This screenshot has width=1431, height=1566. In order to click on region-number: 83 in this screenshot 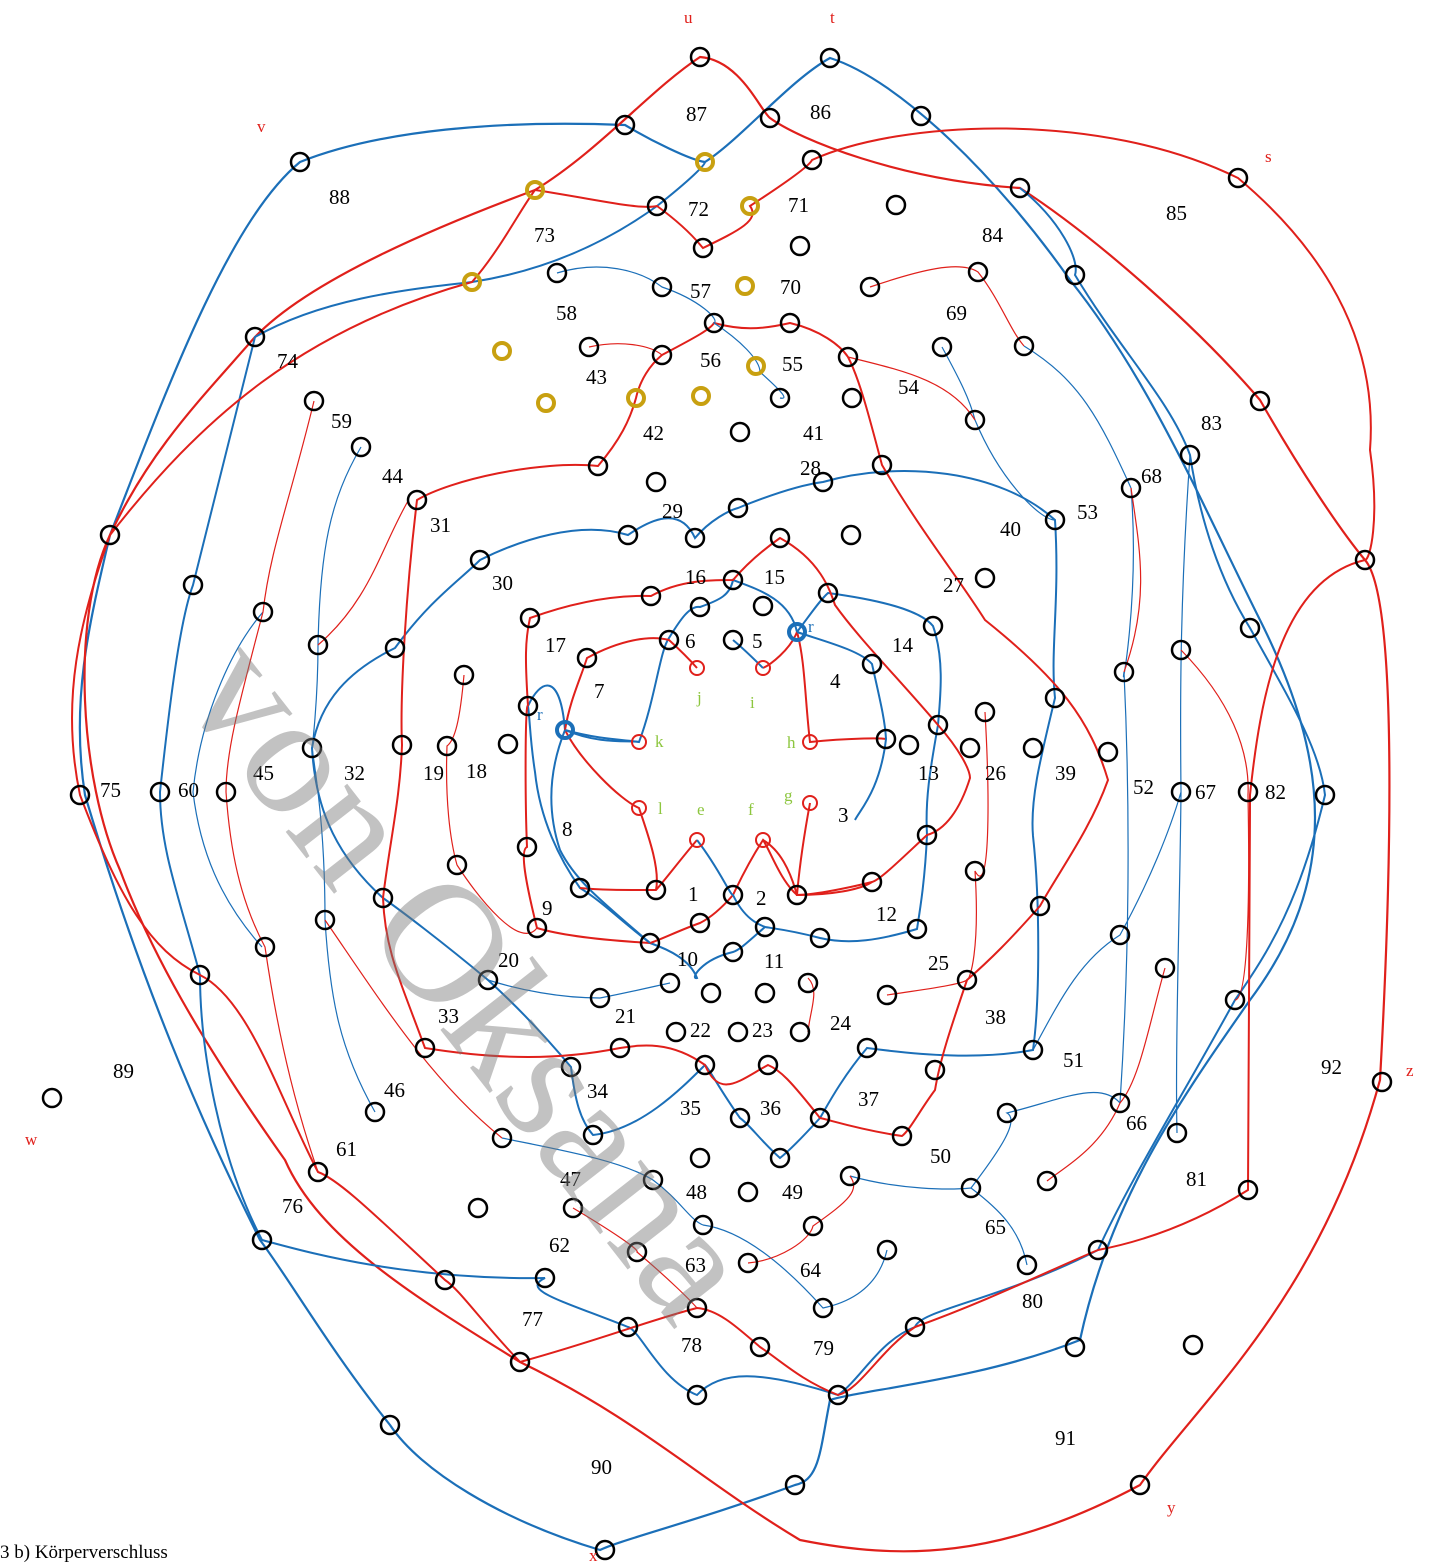, I will do `click(1211, 423)`.